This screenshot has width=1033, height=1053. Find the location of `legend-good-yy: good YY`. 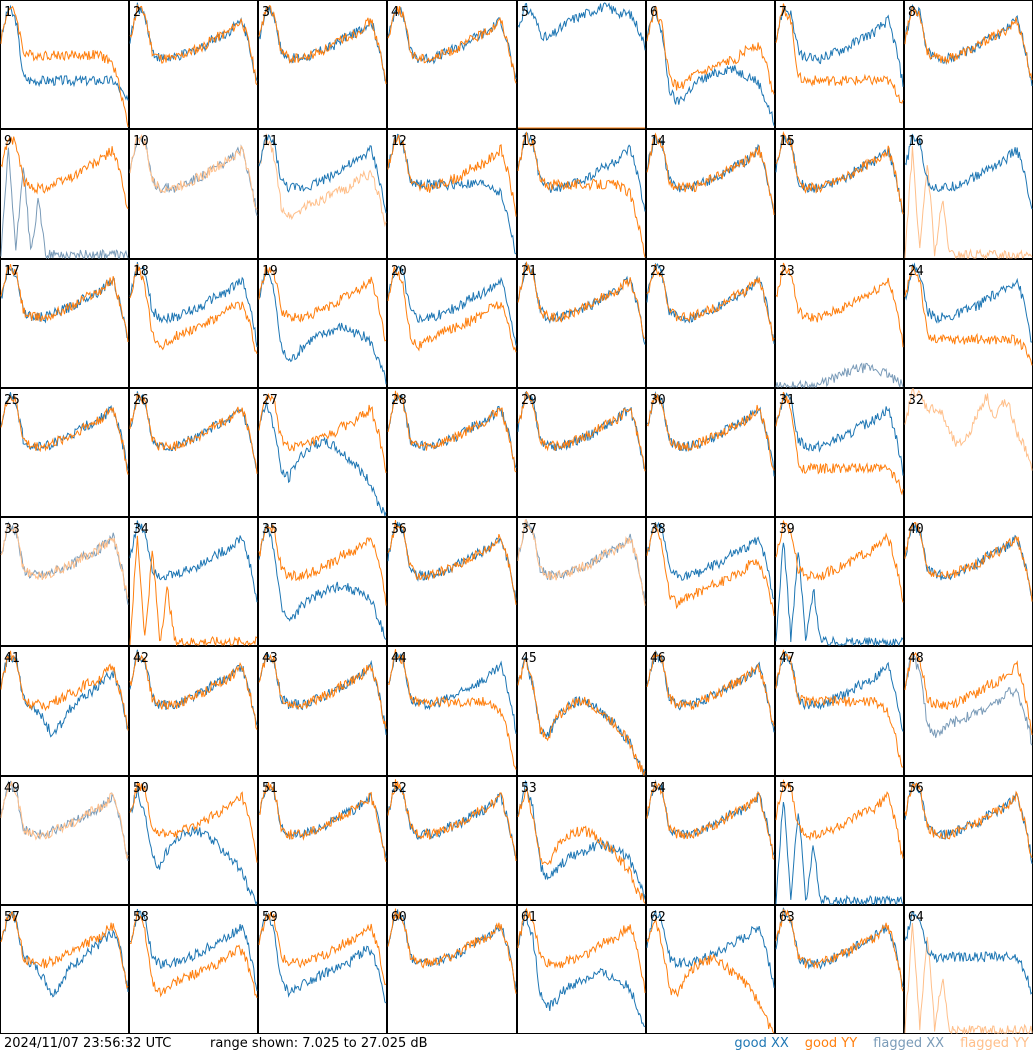

legend-good-yy: good YY is located at coordinates (831, 1043).